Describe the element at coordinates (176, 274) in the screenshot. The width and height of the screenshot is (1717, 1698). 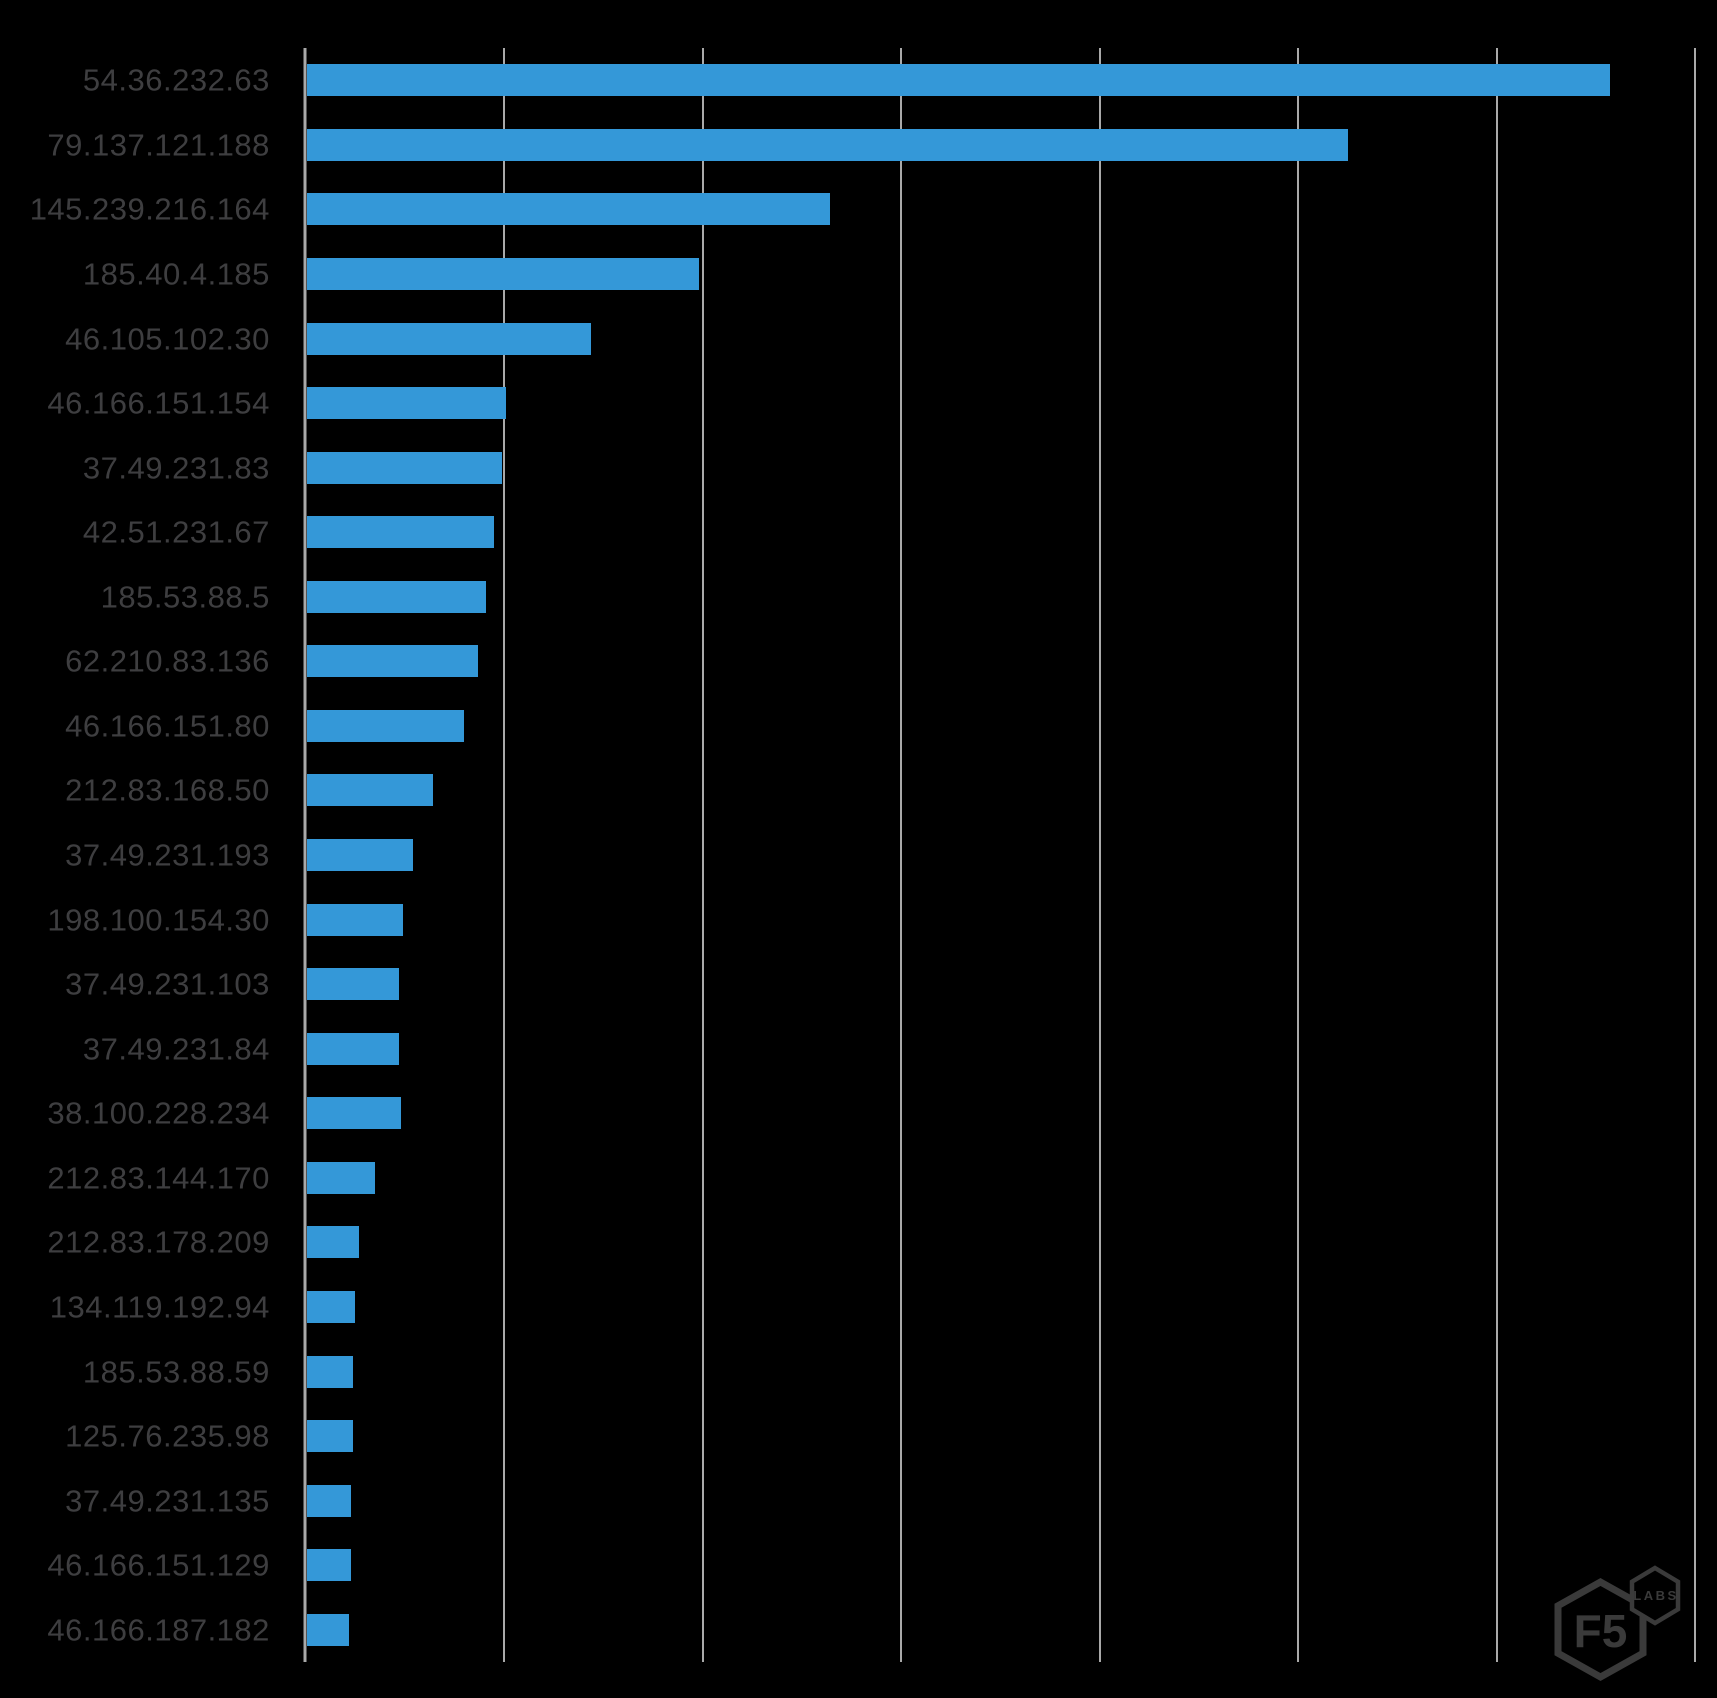
I see `category-label: 185.40.4.185` at that location.